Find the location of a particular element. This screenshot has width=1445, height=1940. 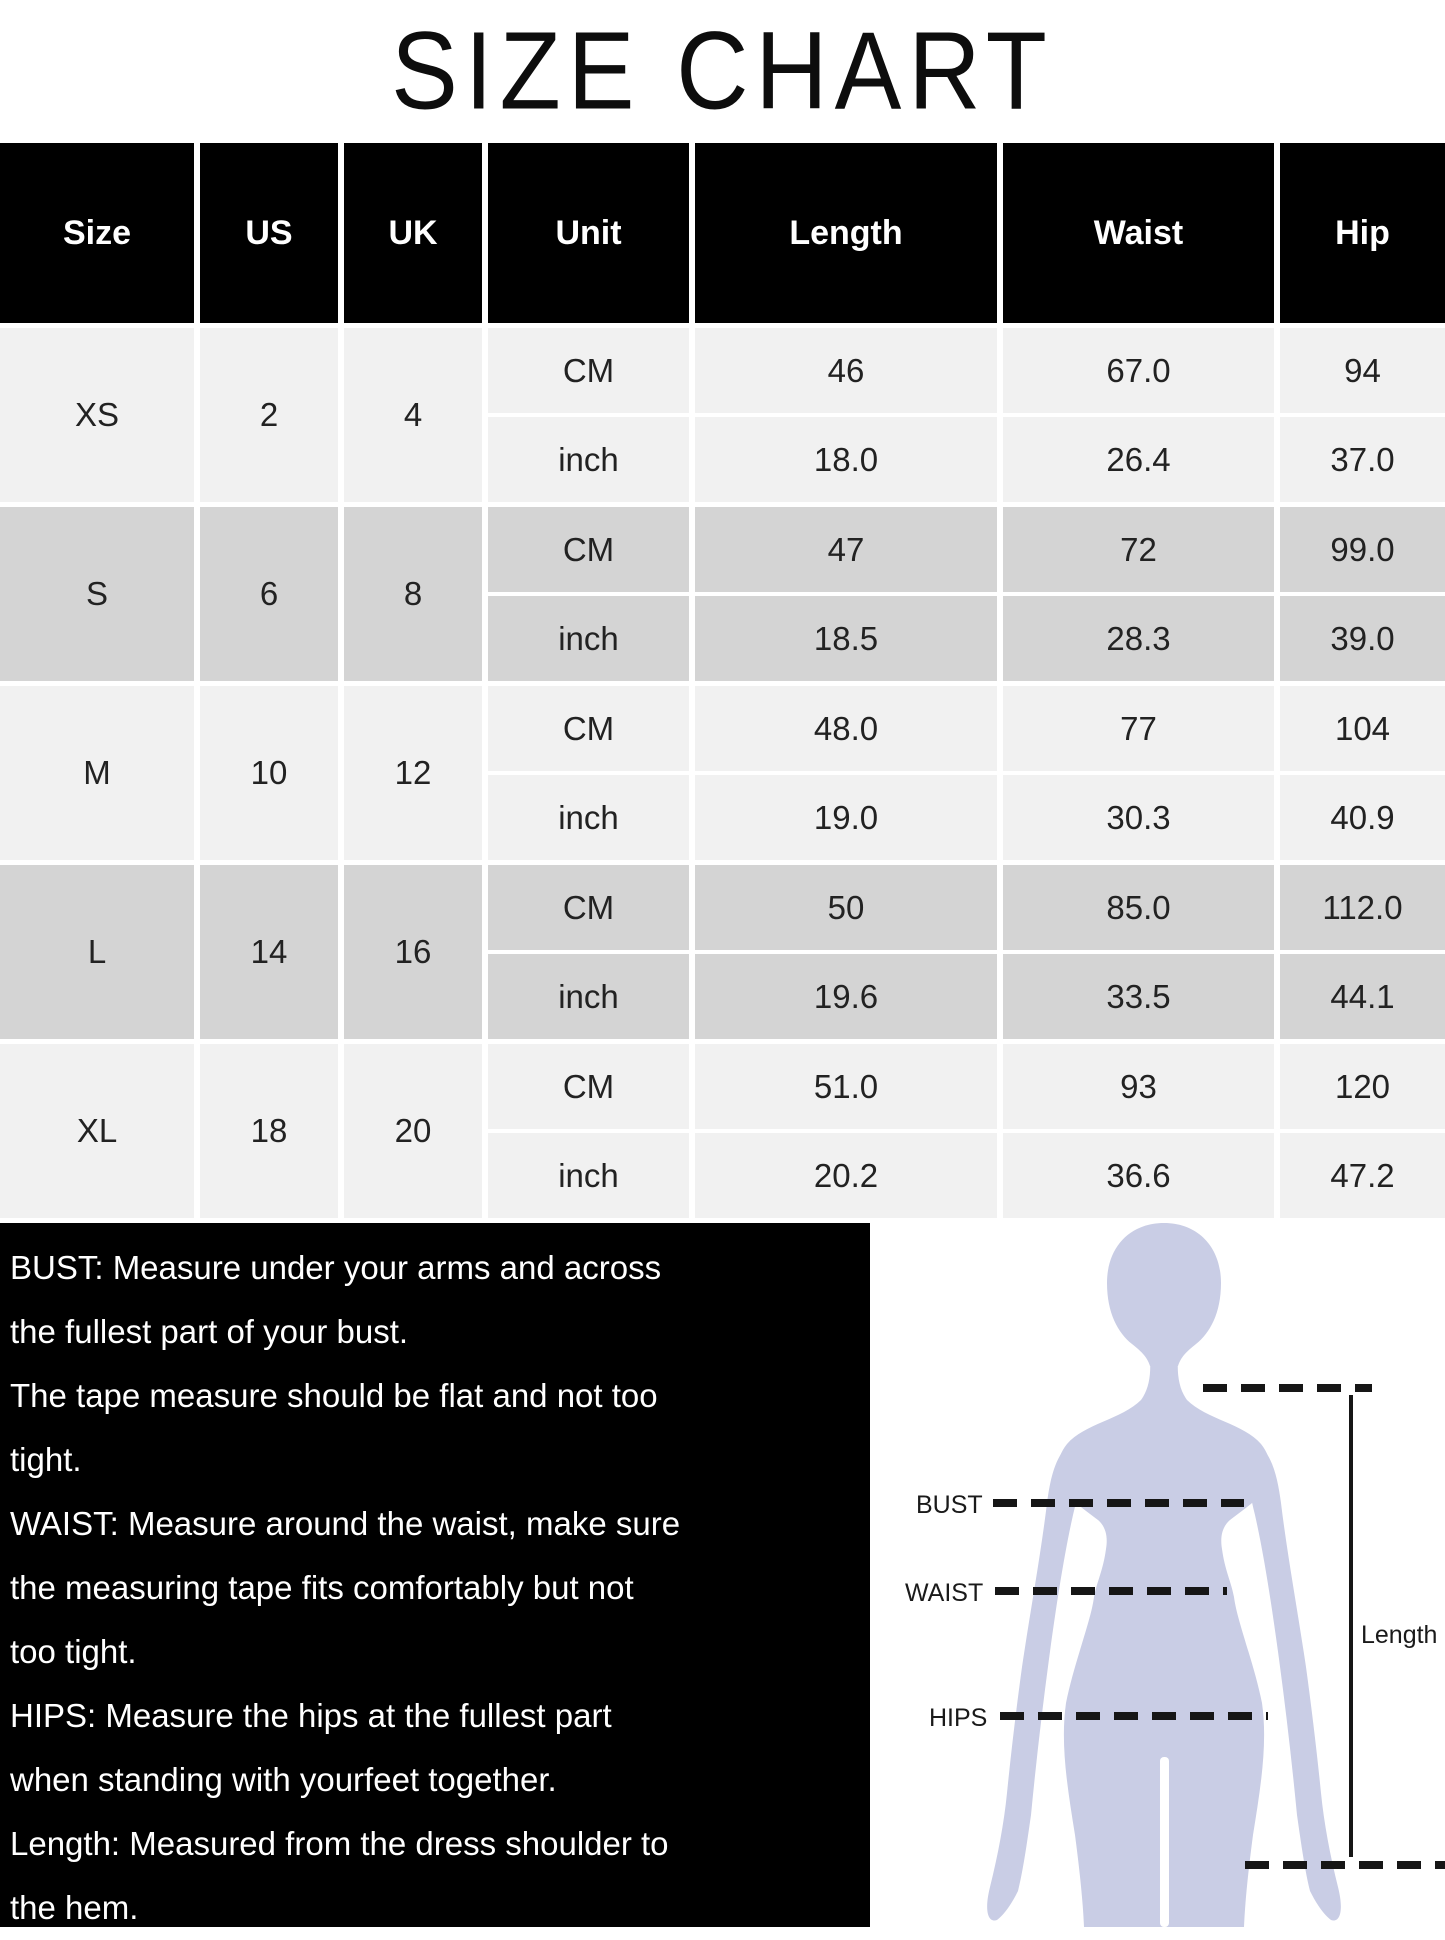

waist-cm-cell: 93 is located at coordinates (1138, 1086).